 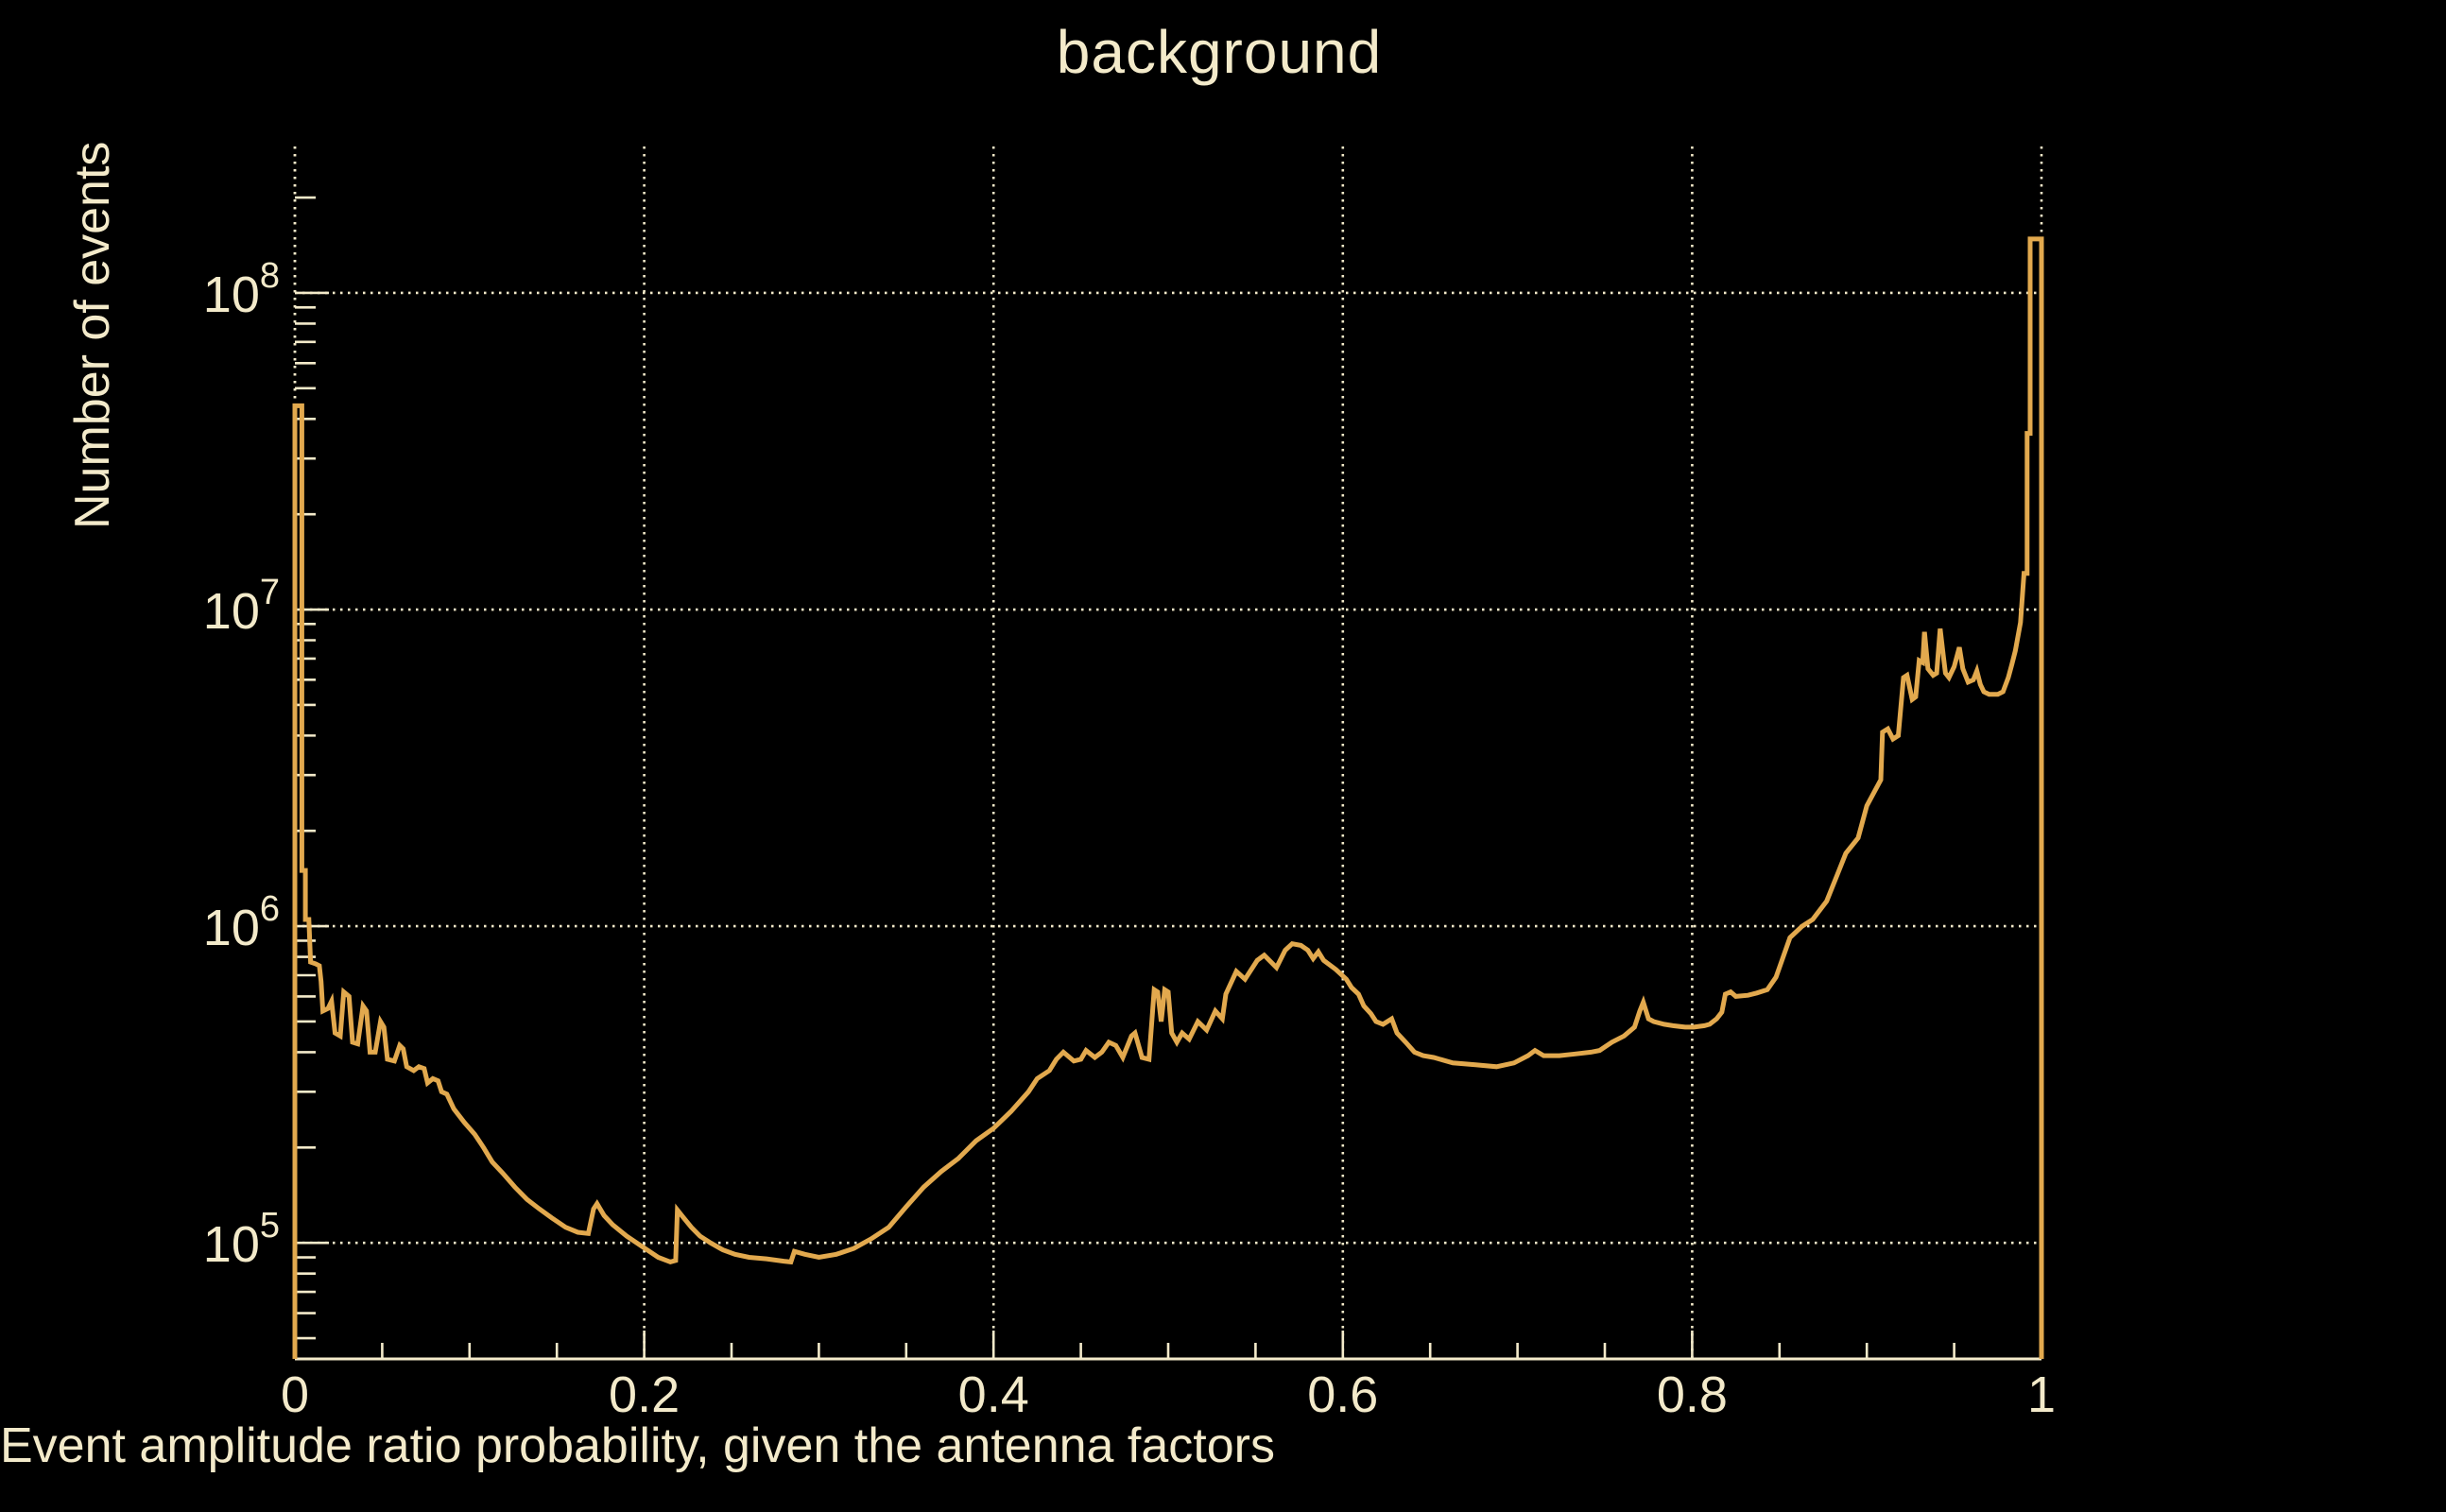 What do you see at coordinates (295, 1394) in the screenshot?
I see `x-tick-label: 0` at bounding box center [295, 1394].